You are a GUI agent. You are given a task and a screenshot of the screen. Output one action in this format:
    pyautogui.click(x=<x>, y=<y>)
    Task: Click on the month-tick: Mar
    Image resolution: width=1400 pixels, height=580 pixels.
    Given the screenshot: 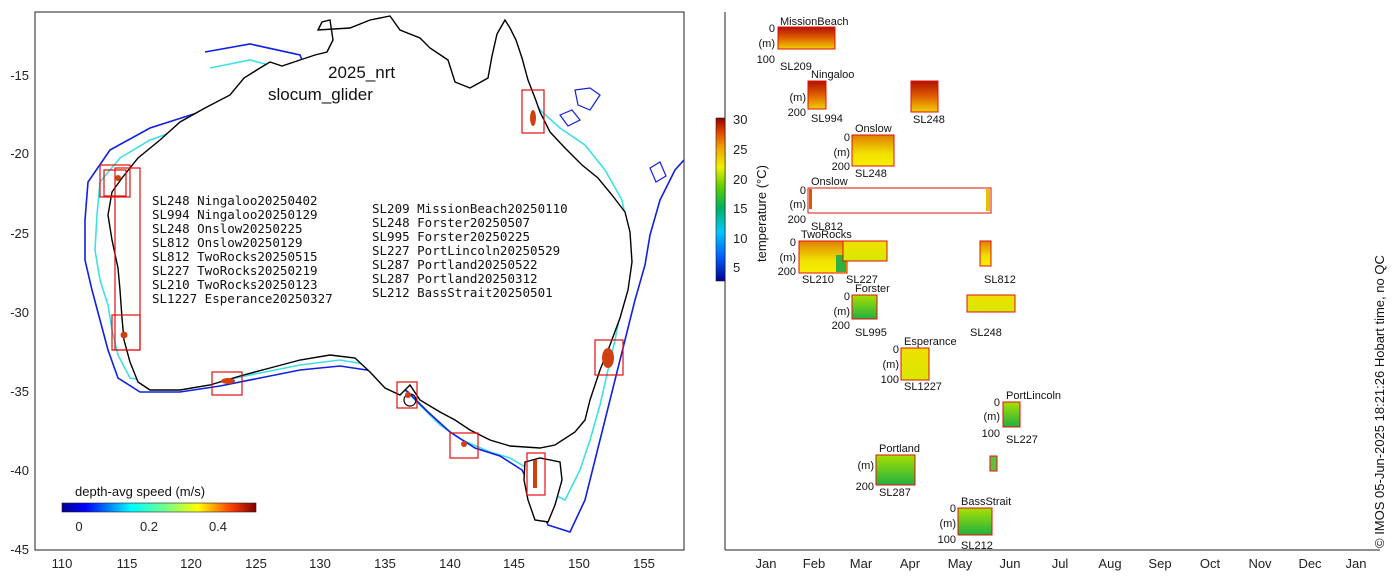 What is the action you would take?
    pyautogui.click(x=861, y=563)
    